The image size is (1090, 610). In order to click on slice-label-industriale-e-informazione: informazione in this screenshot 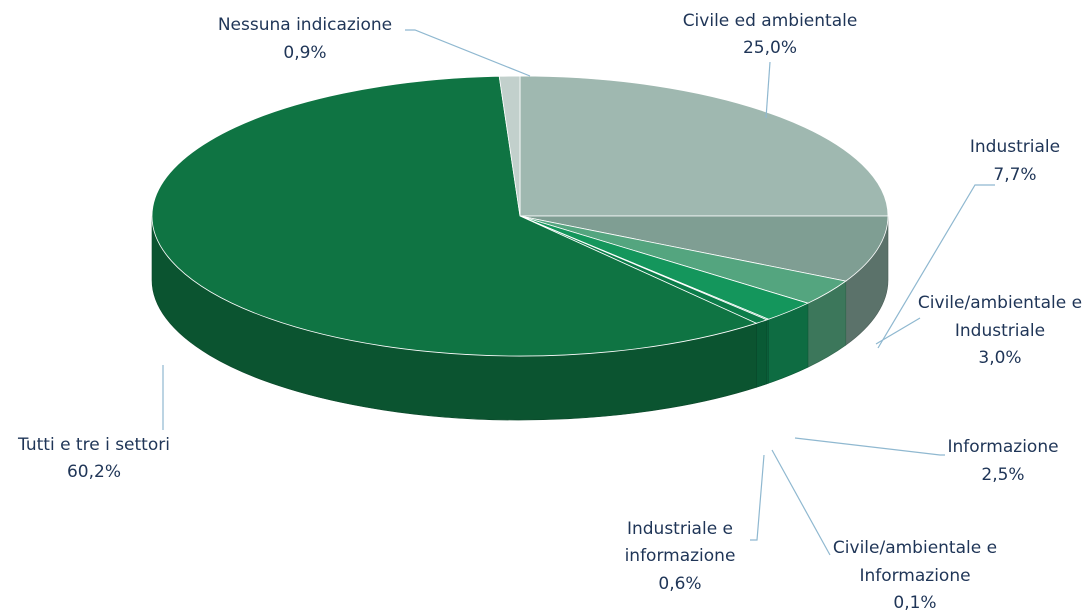, I will do `click(680, 556)`.